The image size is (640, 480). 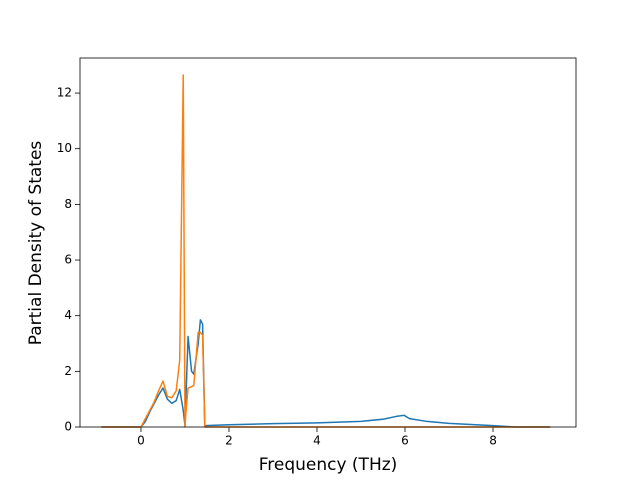 I want to click on y-tick-label: 10, so click(x=64, y=148).